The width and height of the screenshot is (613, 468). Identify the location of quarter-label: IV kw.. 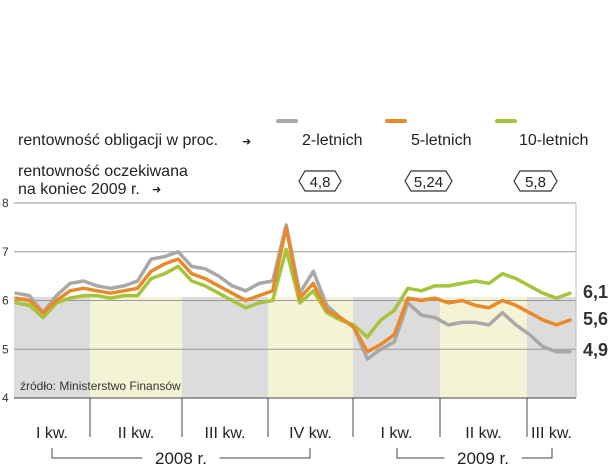
(310, 433).